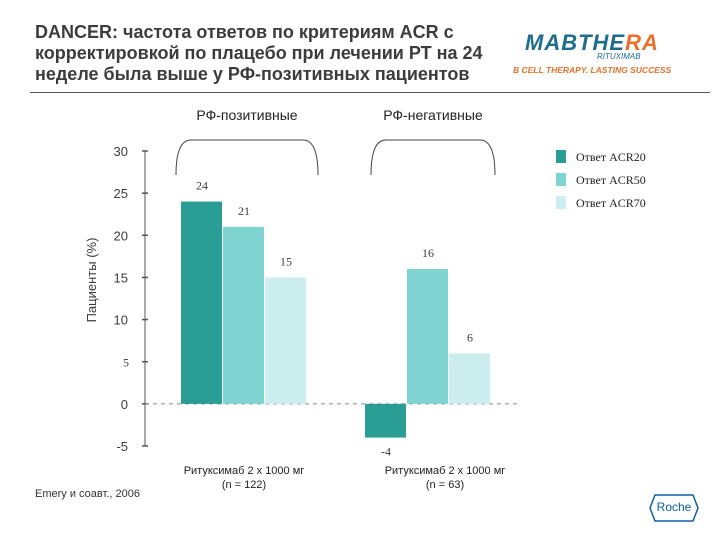 Image resolution: width=720 pixels, height=540 pixels. What do you see at coordinates (121, 151) in the screenshot?
I see `y-tick-label: 30` at bounding box center [121, 151].